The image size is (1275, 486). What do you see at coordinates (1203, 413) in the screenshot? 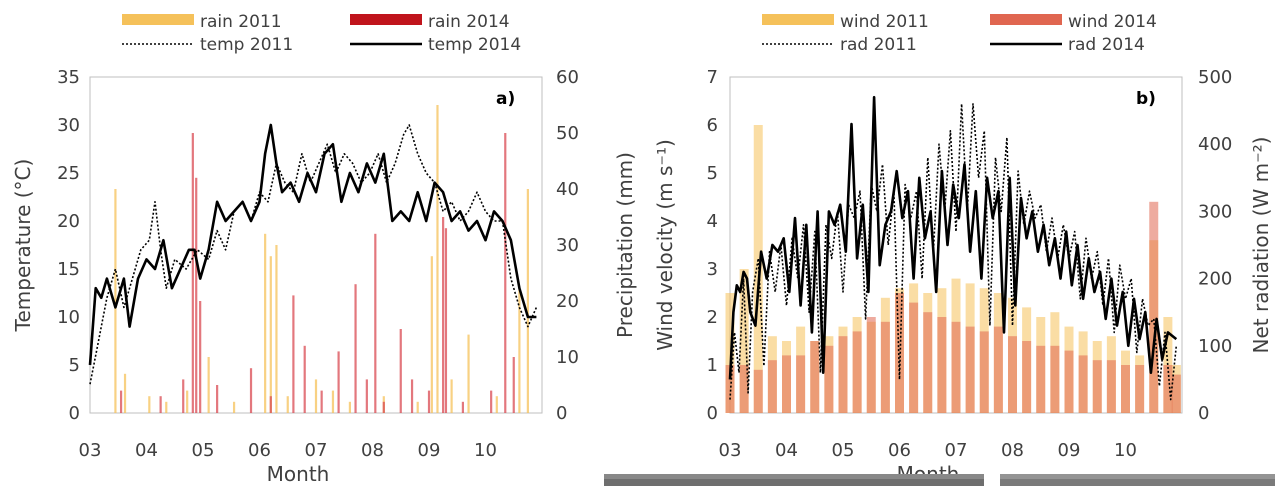
I see `y2-tick-label: 0` at bounding box center [1203, 413].